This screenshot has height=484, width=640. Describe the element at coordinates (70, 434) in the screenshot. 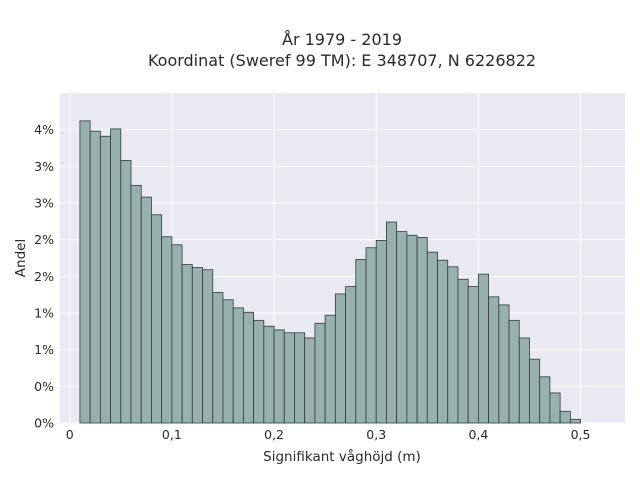

I see `x-tick-label: 0` at that location.